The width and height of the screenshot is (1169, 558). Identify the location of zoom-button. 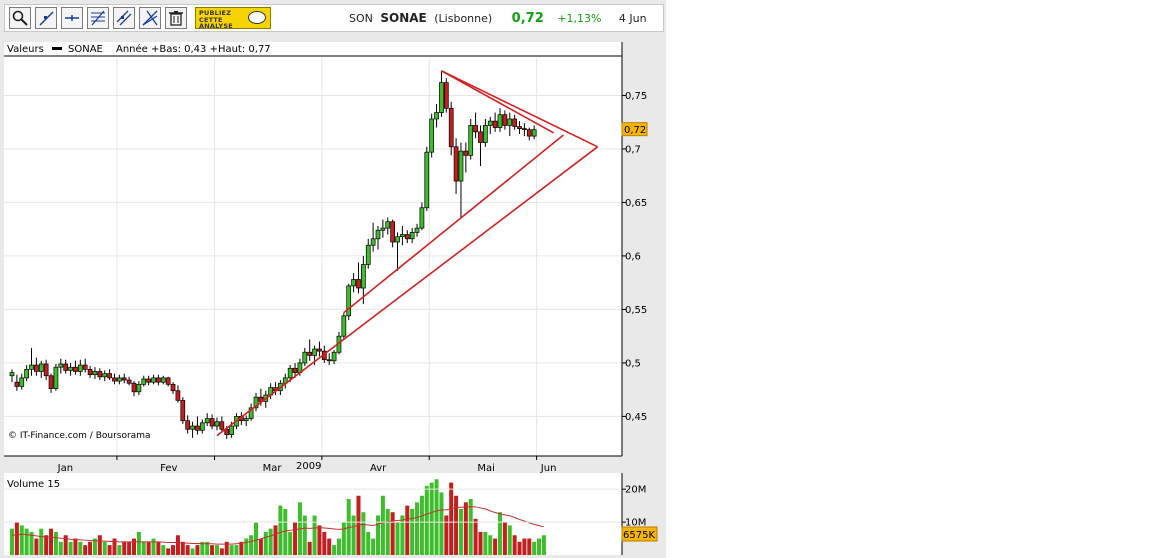
(20, 18).